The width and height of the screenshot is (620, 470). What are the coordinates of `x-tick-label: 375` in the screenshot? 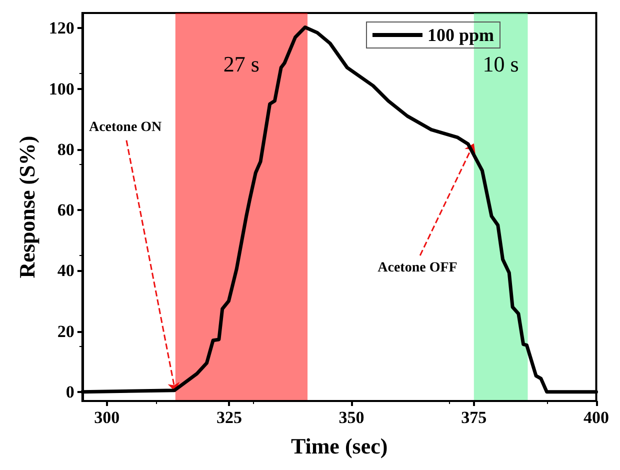 It's located at (474, 417).